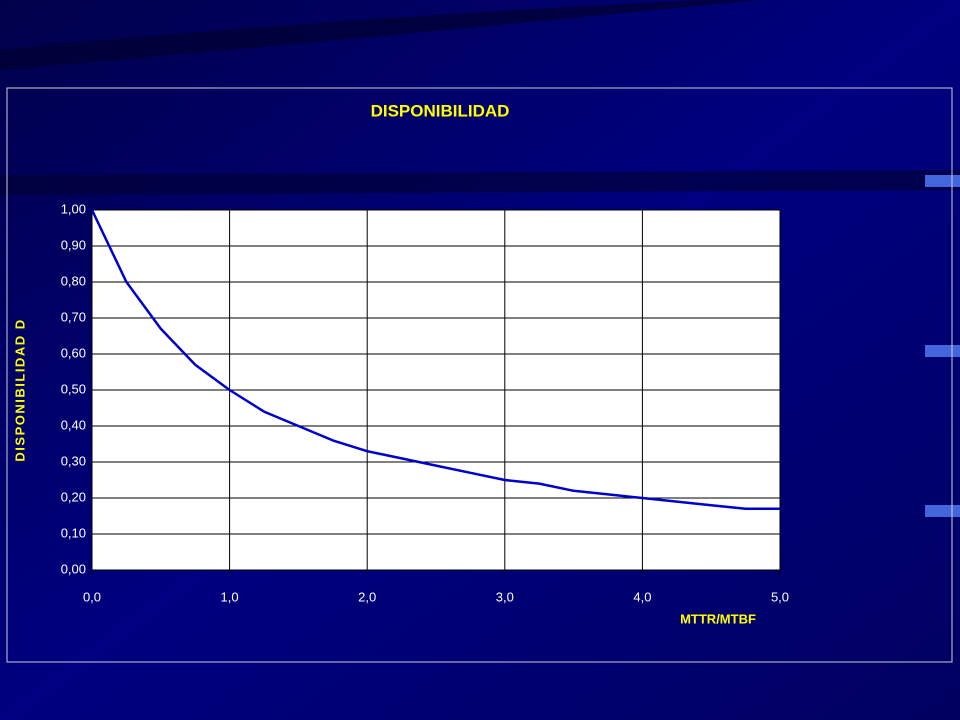  What do you see at coordinates (440, 110) in the screenshot?
I see `chart-title: DISPONIBILIDAD` at bounding box center [440, 110].